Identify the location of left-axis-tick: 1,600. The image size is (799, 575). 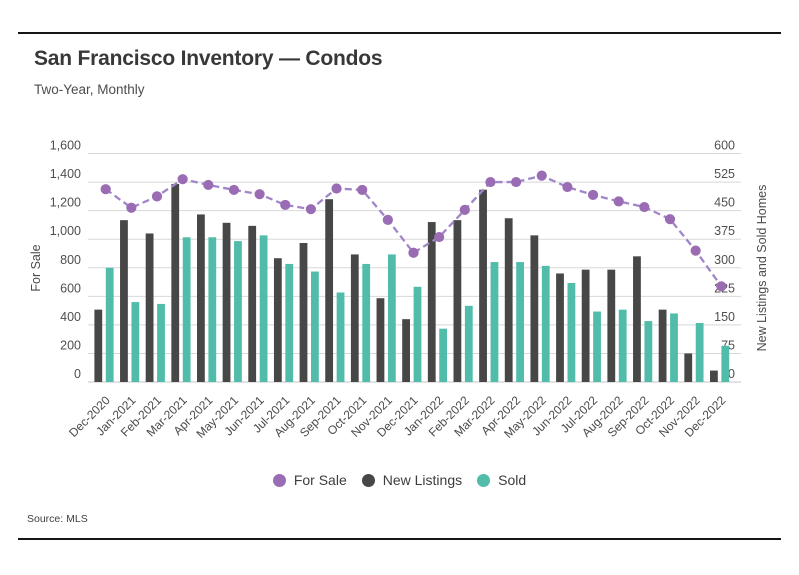
(65, 146).